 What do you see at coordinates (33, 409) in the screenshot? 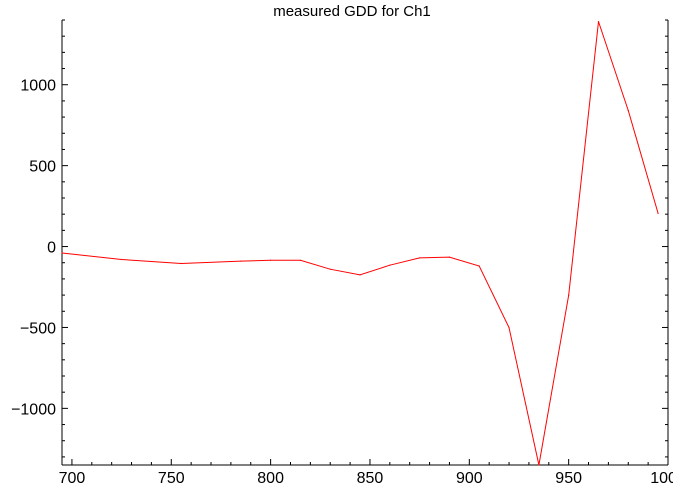
I see `y-tick-label: −1000` at bounding box center [33, 409].